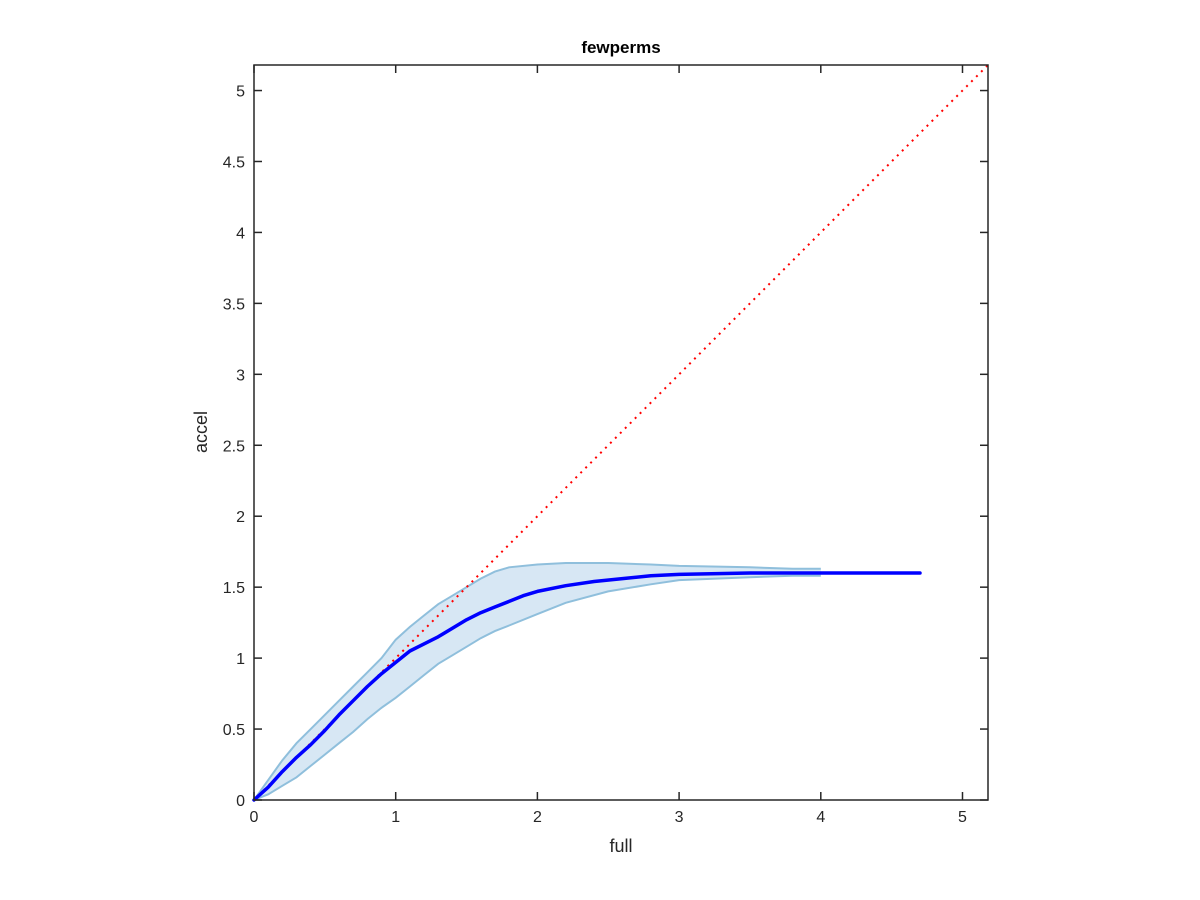  Describe the element at coordinates (240, 801) in the screenshot. I see `y-tick-label: 0` at that location.